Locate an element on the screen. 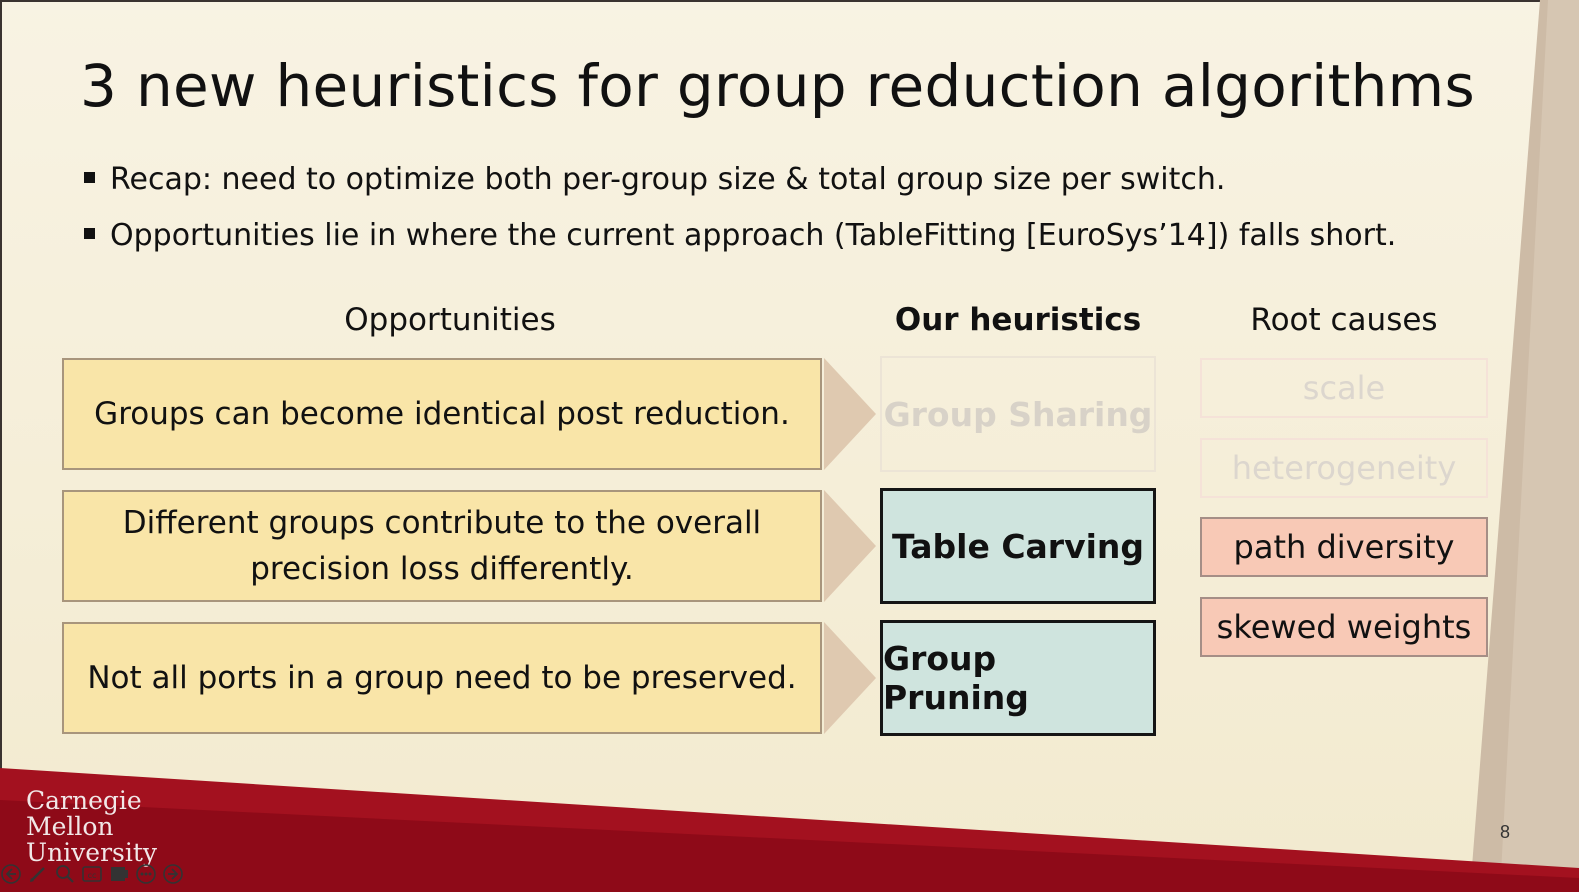 Image resolution: width=1579 pixels, height=892 pixels. pen-icon is located at coordinates (38, 874).